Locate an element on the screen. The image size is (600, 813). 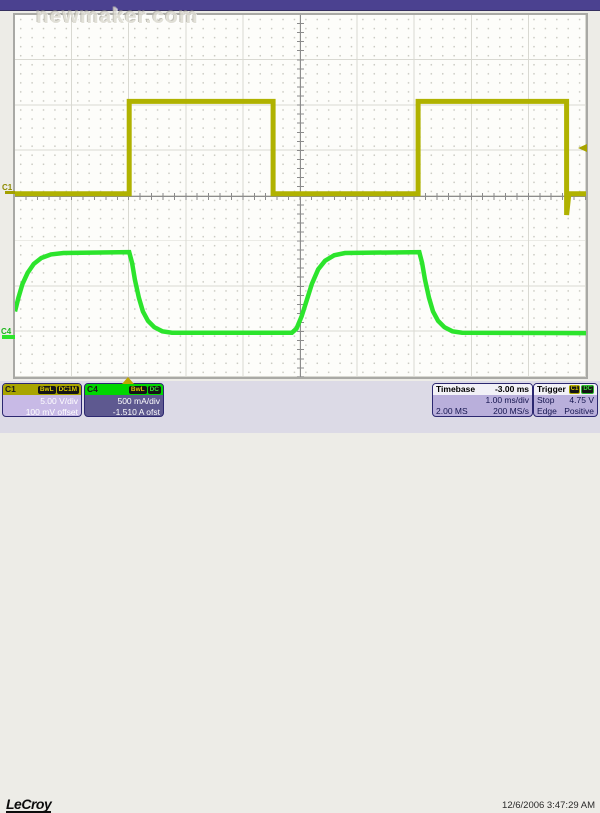
c1-channel-label: C1 is located at coordinates (10, 389).